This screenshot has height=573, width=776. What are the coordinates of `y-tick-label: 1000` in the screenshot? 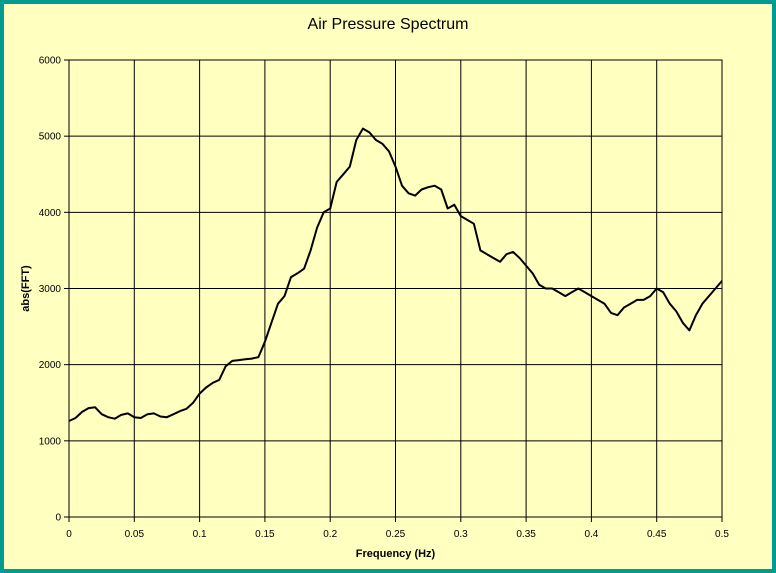 It's located at (50, 441).